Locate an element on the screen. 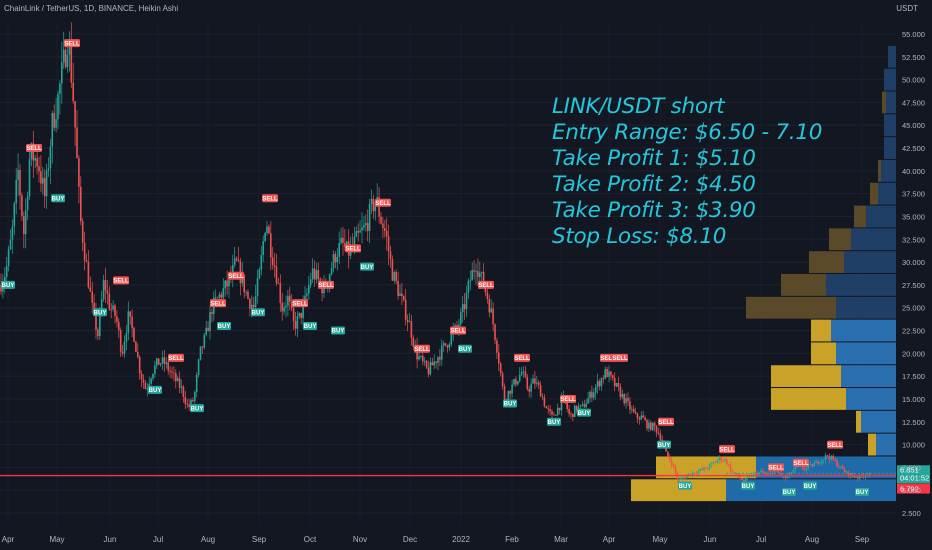 This screenshot has width=932, height=550. y-tick-label: 15.000 is located at coordinates (913, 399).